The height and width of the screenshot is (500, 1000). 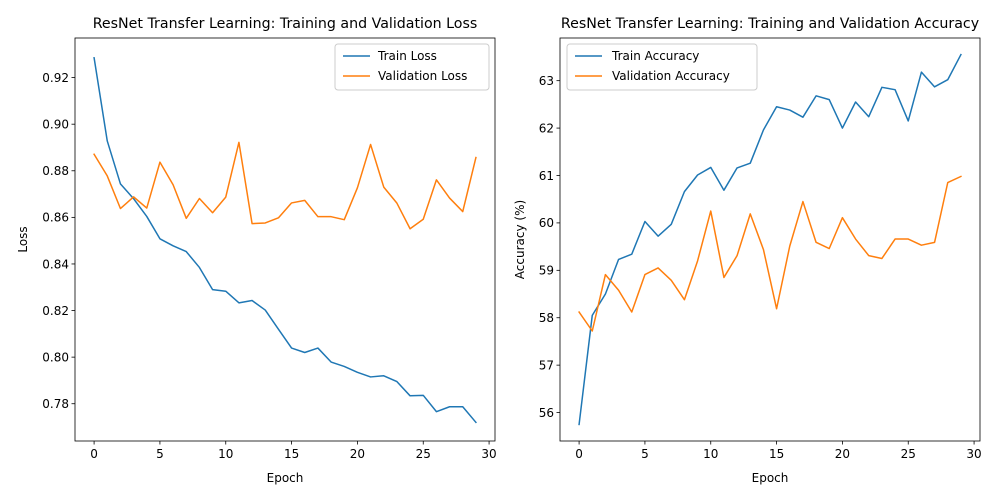 What do you see at coordinates (23, 239) in the screenshot?
I see `loss-y-axis-label: Loss` at bounding box center [23, 239].